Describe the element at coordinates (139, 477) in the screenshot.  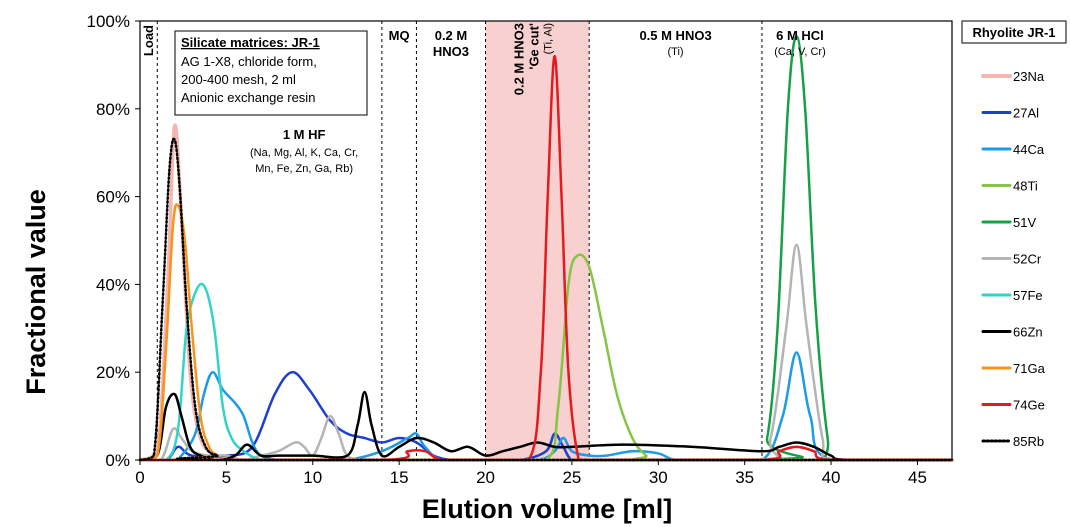
I see `x-tick-label: 0` at that location.